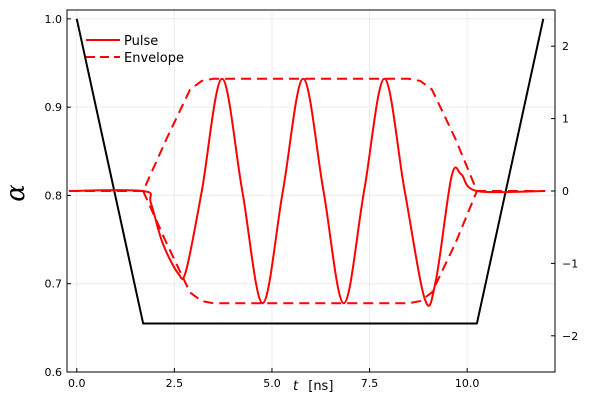 The height and width of the screenshot is (400, 600). What do you see at coordinates (320, 386) in the screenshot?
I see `x-axis-label-unit: [ns]` at bounding box center [320, 386].